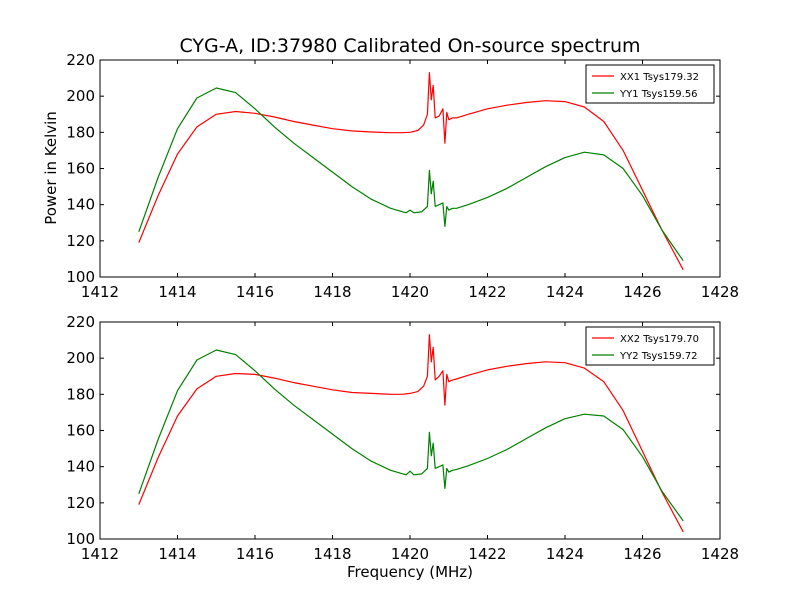  I want to click on legend-label: YY1 Tsys159.56, so click(658, 94).